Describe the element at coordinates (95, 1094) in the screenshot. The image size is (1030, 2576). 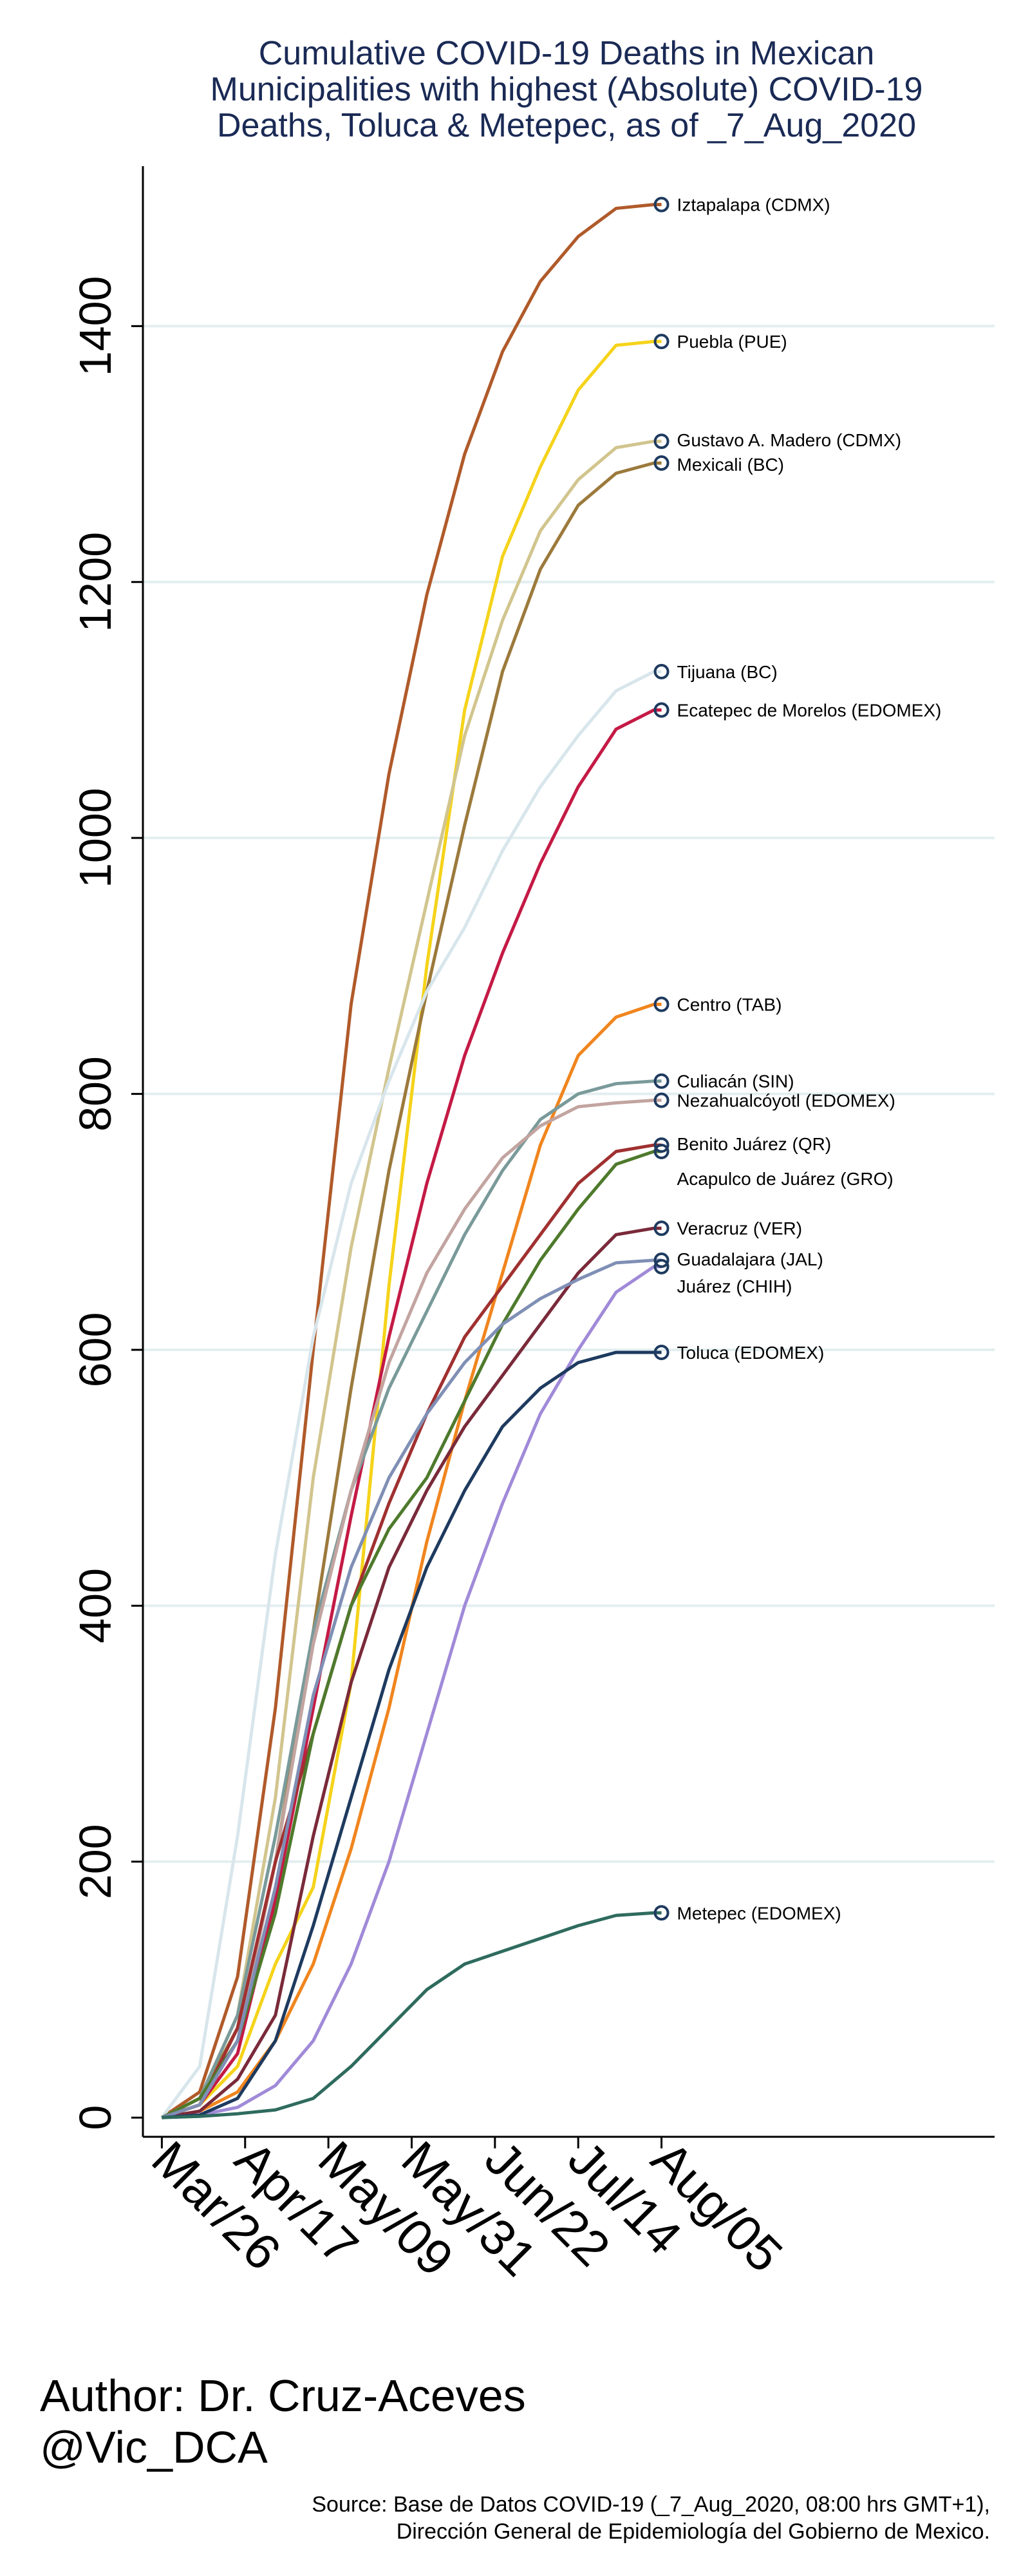
I see `y-tick-label: 800` at that location.